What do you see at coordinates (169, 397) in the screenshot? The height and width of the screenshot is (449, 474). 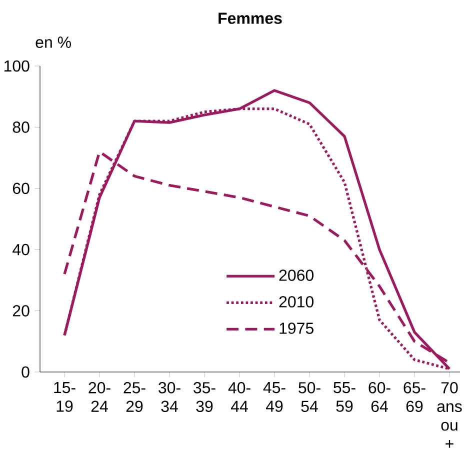 I see `x-tick-label: 30- 34` at bounding box center [169, 397].